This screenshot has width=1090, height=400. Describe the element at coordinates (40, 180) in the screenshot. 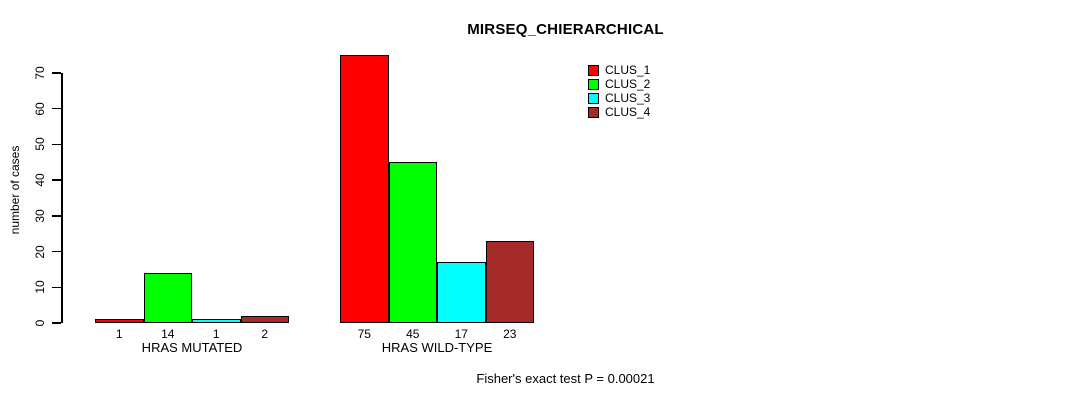

I see `y-axis-tick-label: 40` at that location.